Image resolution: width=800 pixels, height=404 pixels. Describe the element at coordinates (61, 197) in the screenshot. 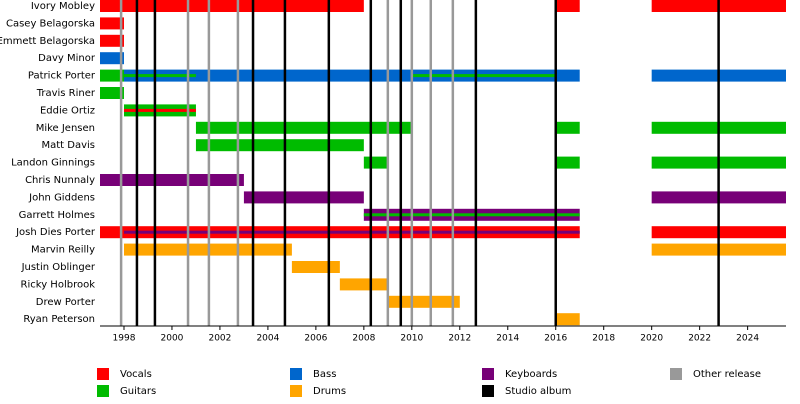

I see `member-name: John Giddens` at that location.